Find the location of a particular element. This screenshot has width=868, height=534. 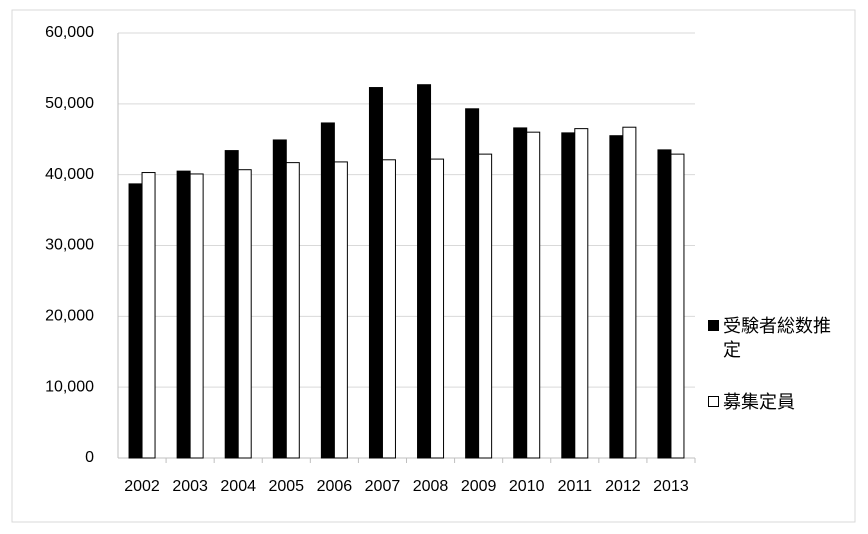

y-tick-label: 50,000 is located at coordinates (69, 103).